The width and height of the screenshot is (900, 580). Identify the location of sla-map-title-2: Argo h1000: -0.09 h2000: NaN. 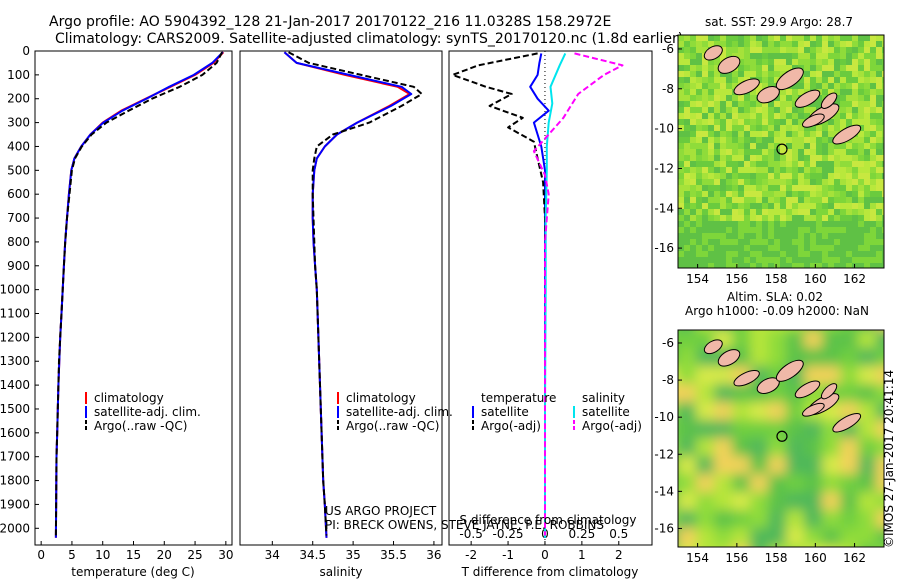
(777, 311).